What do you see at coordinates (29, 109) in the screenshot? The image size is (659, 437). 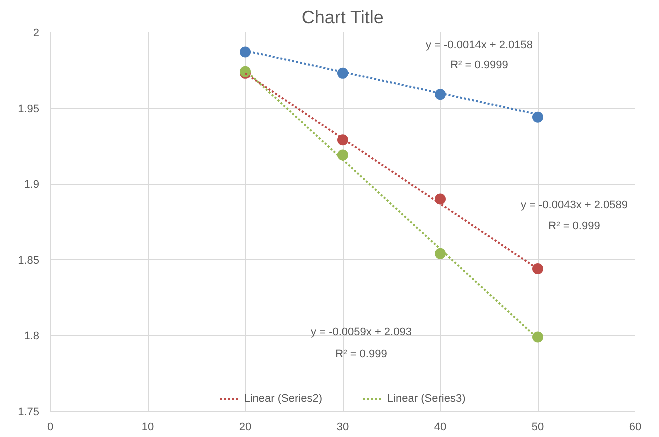 I see `y-tick-label: 1.95` at bounding box center [29, 109].